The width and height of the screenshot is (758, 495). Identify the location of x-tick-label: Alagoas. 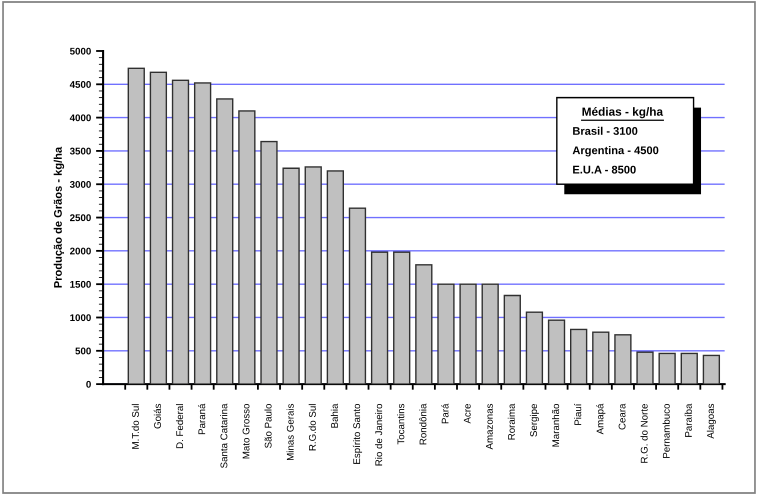
(711, 421).